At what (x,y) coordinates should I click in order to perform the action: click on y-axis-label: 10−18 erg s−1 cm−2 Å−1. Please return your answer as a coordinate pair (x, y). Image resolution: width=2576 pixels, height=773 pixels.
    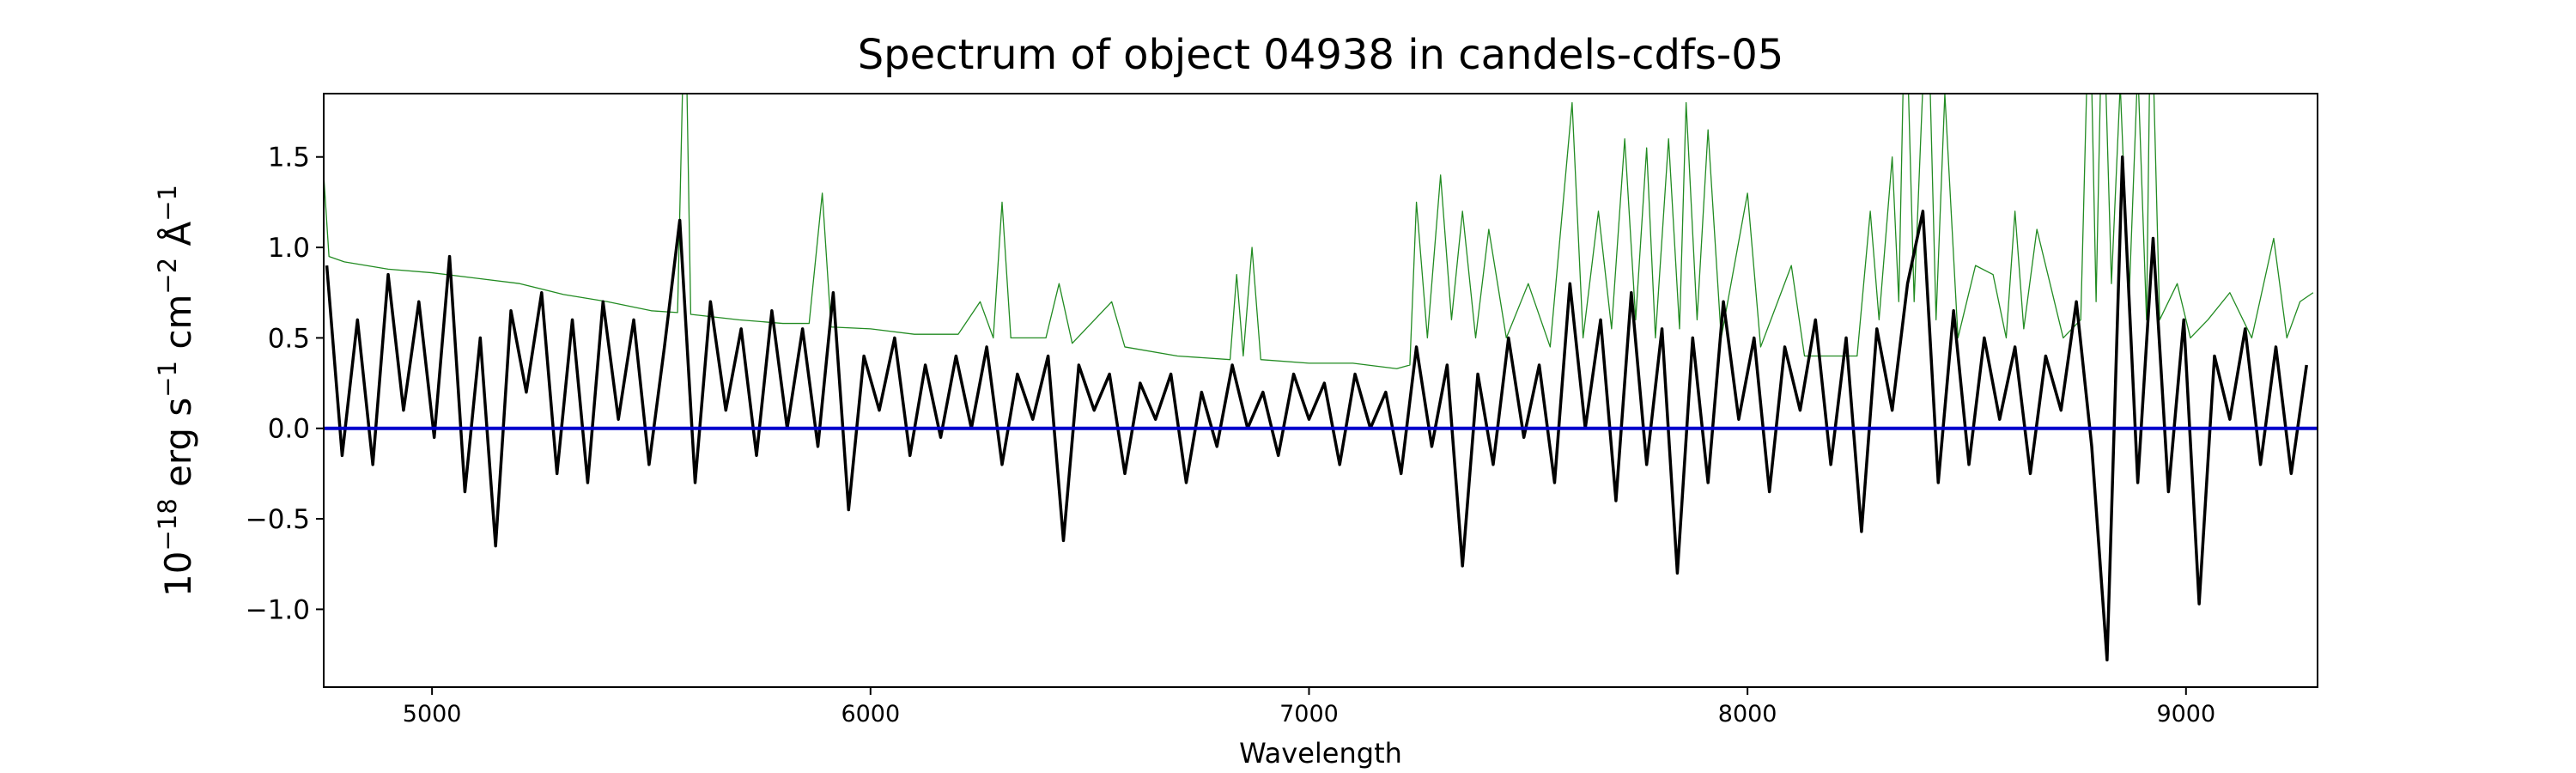
    Looking at the image, I should click on (176, 391).